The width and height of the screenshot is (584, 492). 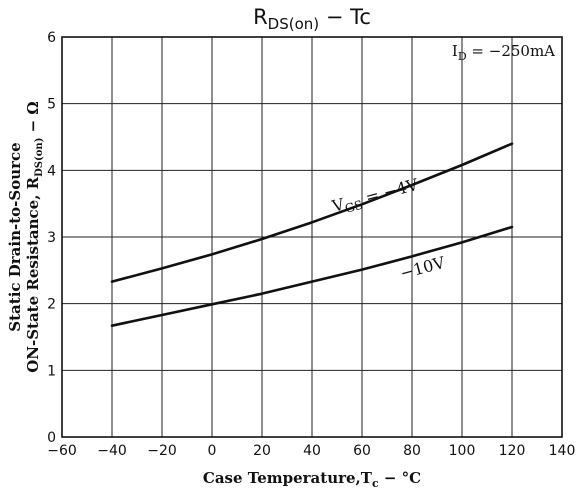 What do you see at coordinates (51, 171) in the screenshot?
I see `y-tick-label: 4` at bounding box center [51, 171].